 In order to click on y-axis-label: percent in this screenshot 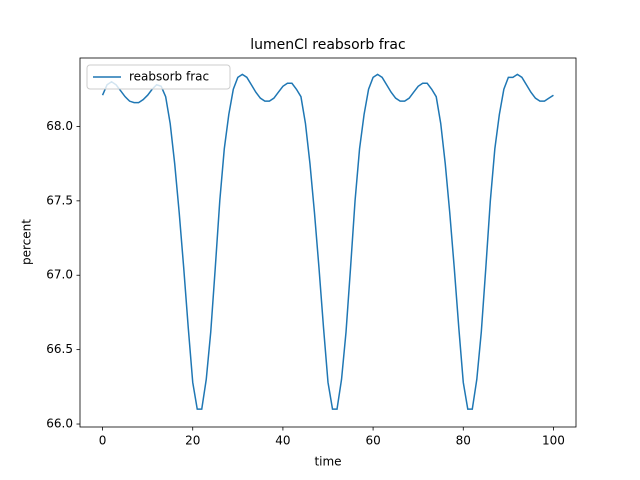, I will do `click(27, 242)`.